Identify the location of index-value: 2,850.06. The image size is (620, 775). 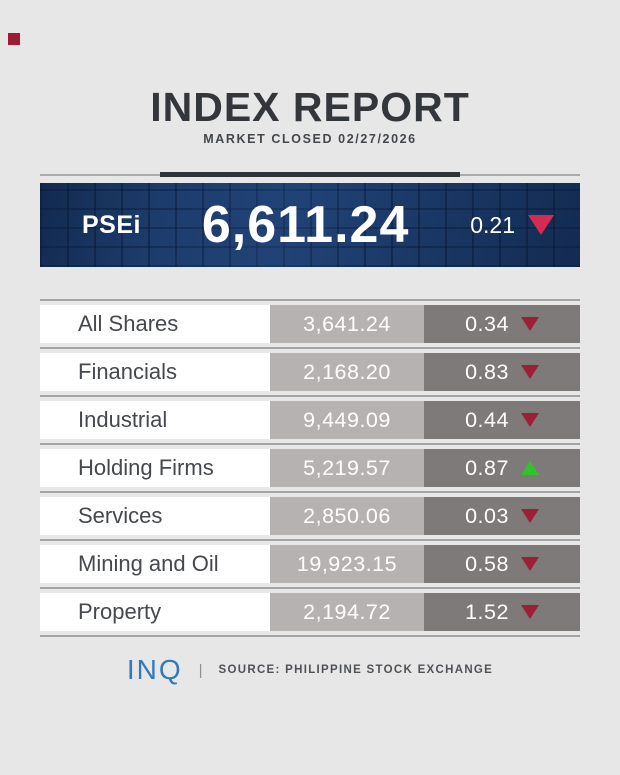
(347, 516).